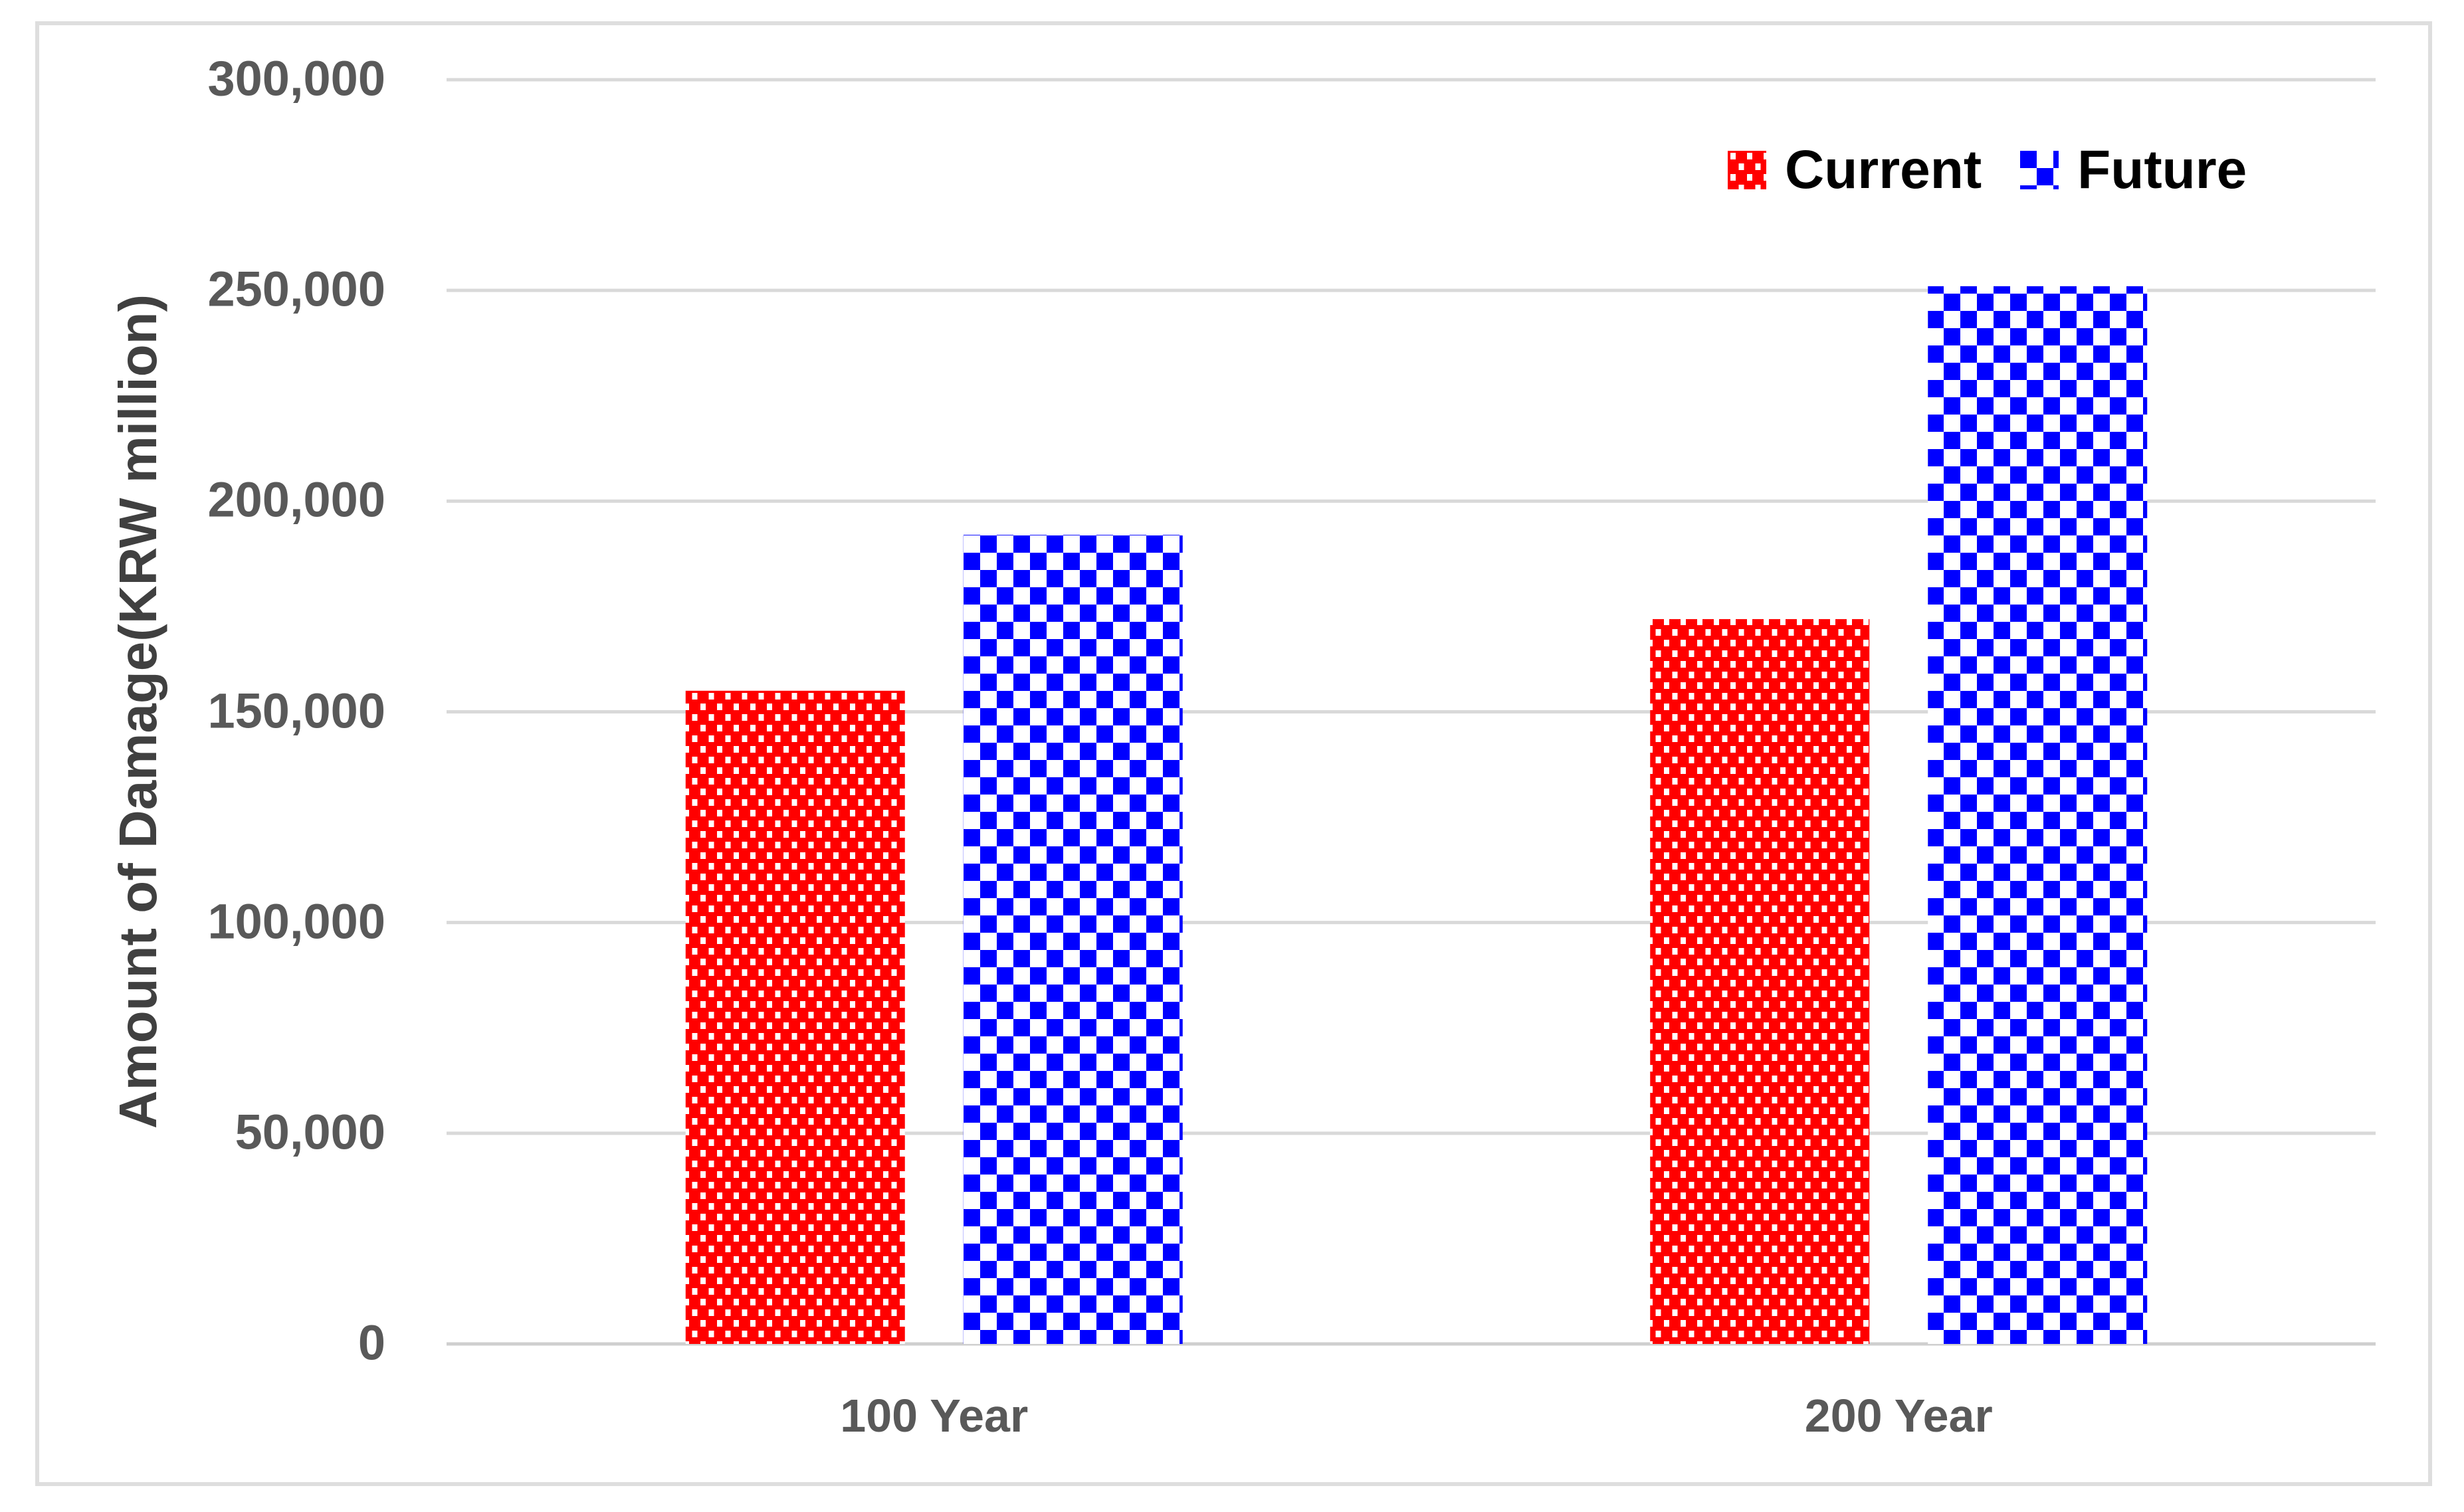 The image size is (2464, 1512). What do you see at coordinates (1747, 170) in the screenshot?
I see `legend-swatch-current-icon` at bounding box center [1747, 170].